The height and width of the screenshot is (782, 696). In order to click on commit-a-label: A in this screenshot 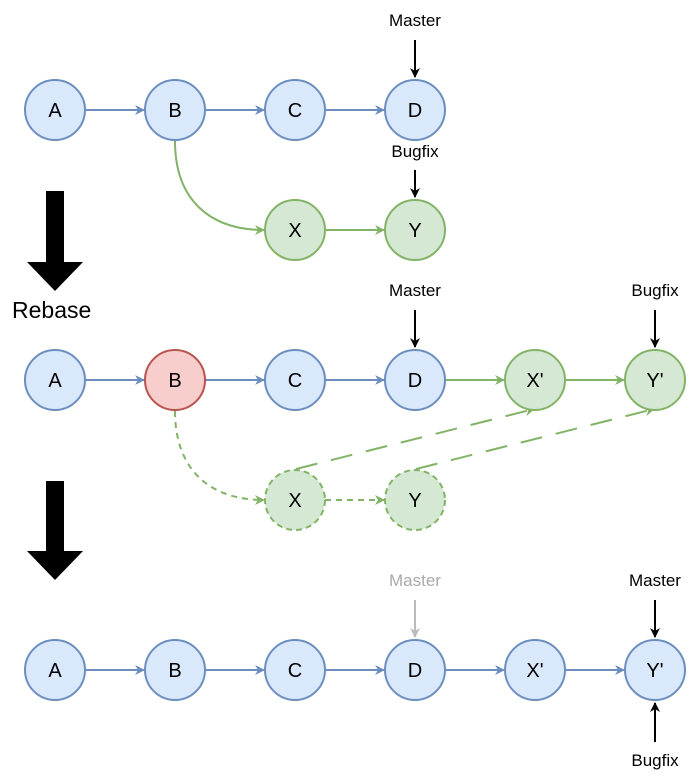, I will do `click(55, 111)`.